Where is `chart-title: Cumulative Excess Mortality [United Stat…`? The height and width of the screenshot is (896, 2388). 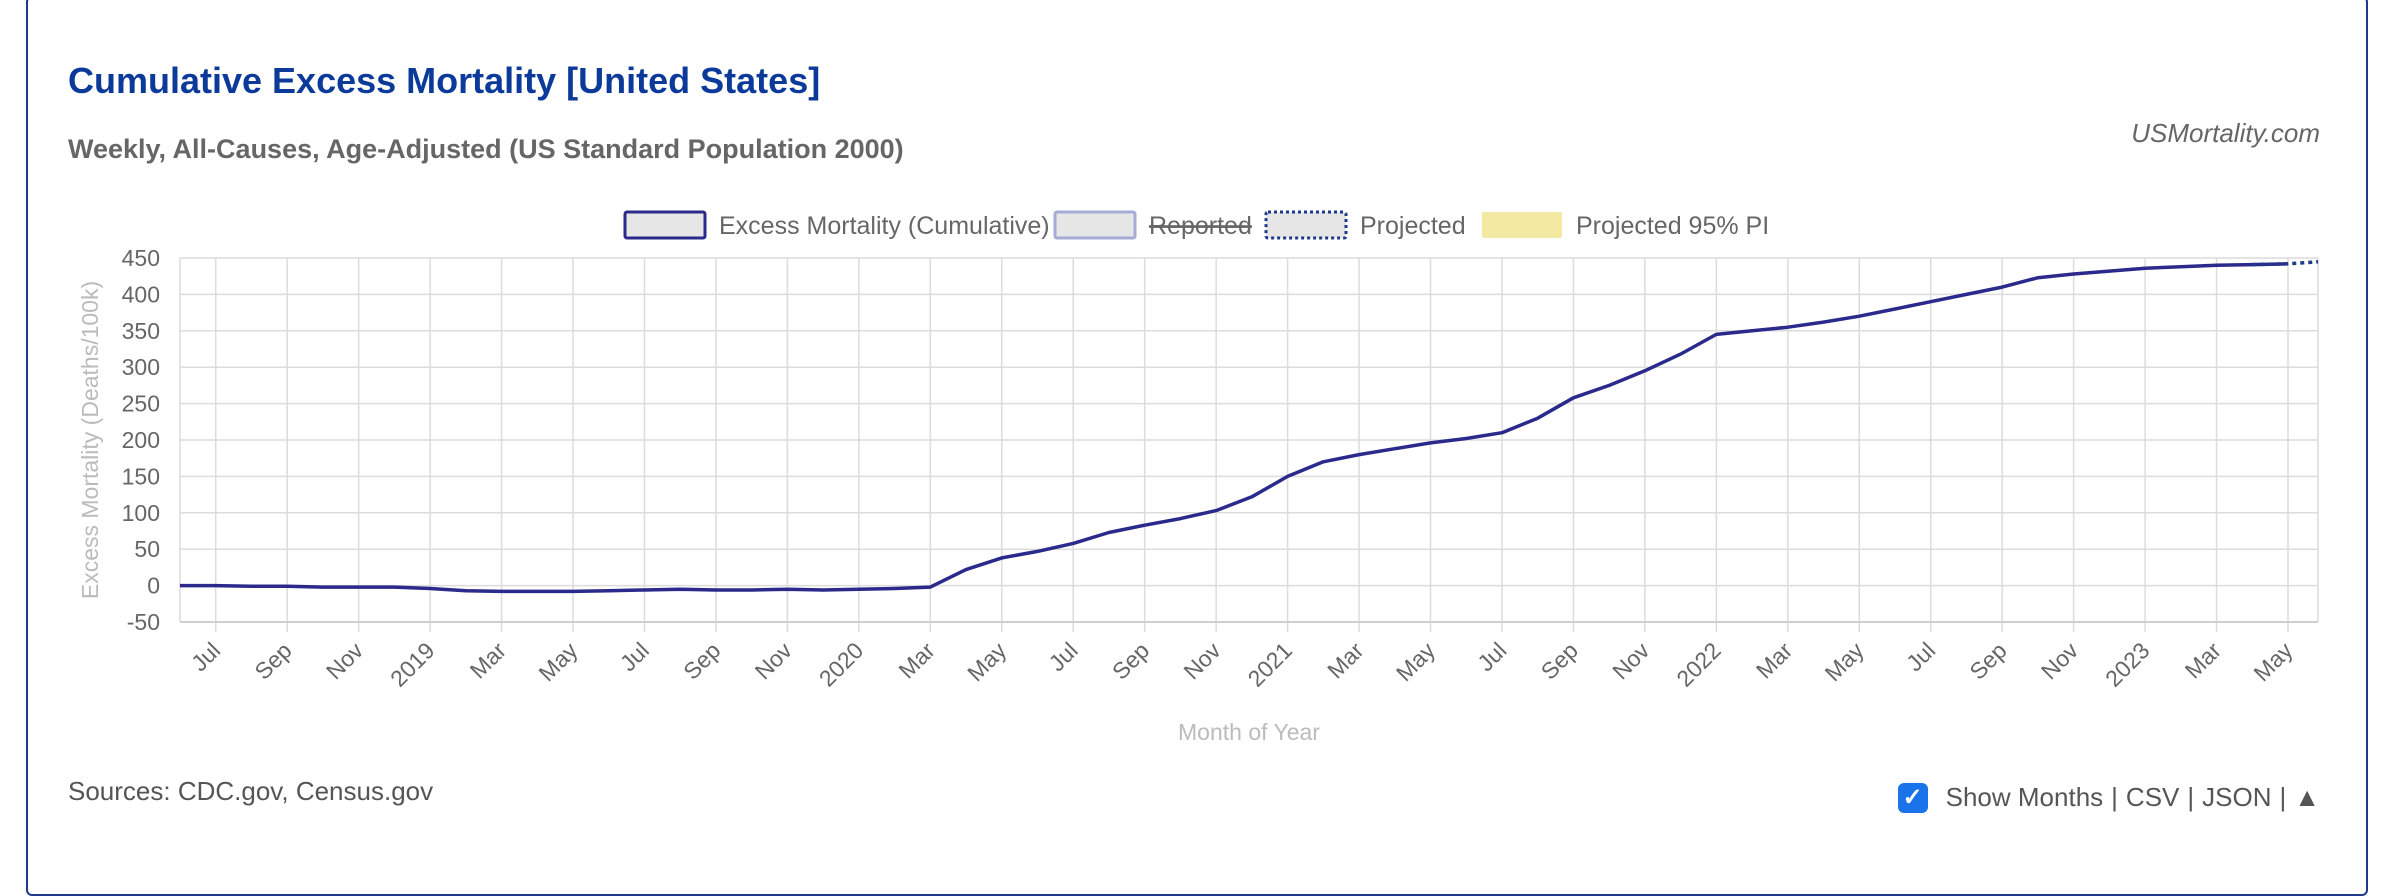
chart-title: Cumulative Excess Mortality [United Stat… is located at coordinates (444, 80).